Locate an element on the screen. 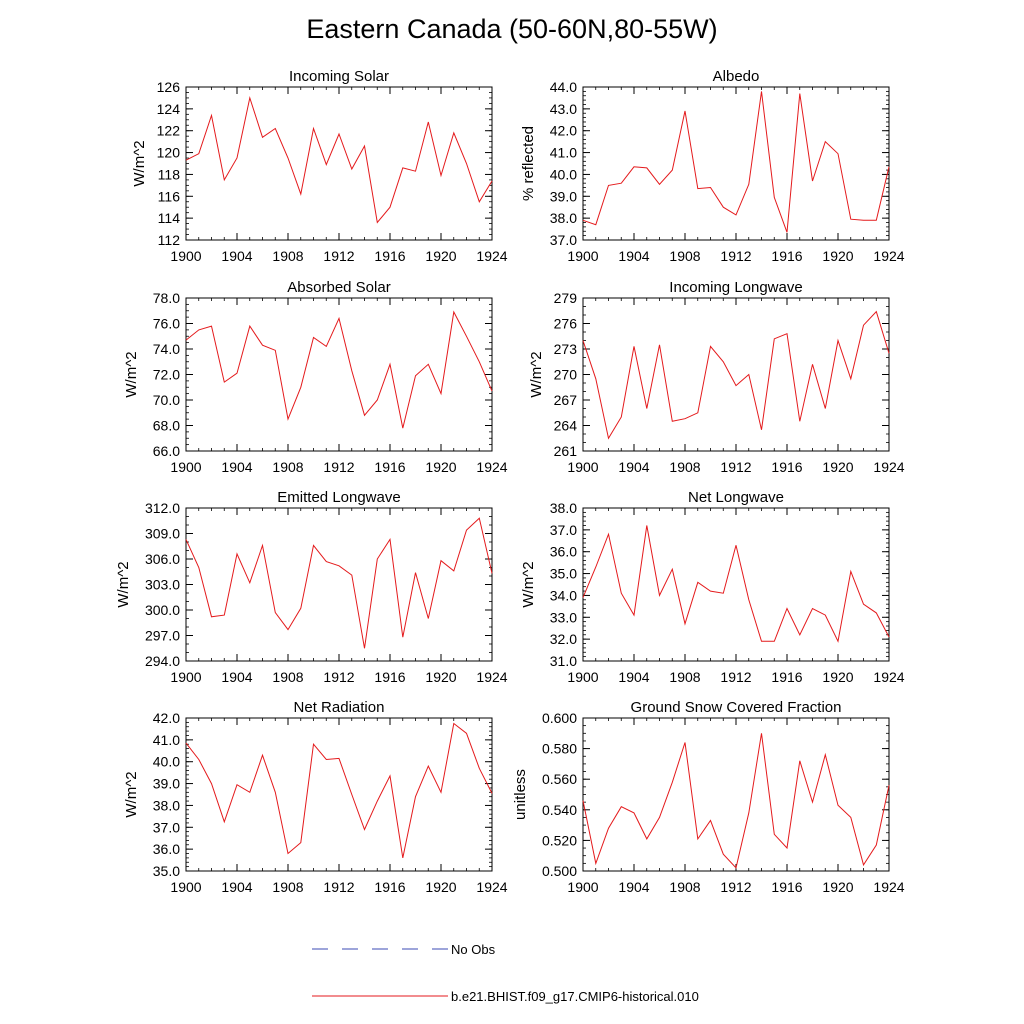  panel-3-x-tick-label: 1924 is located at coordinates (491, 467).